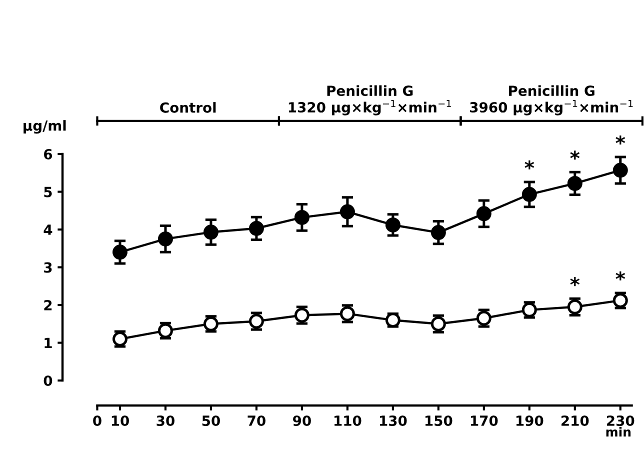 The width and height of the screenshot is (644, 453). I want to click on x-tick-label: 150, so click(439, 420).